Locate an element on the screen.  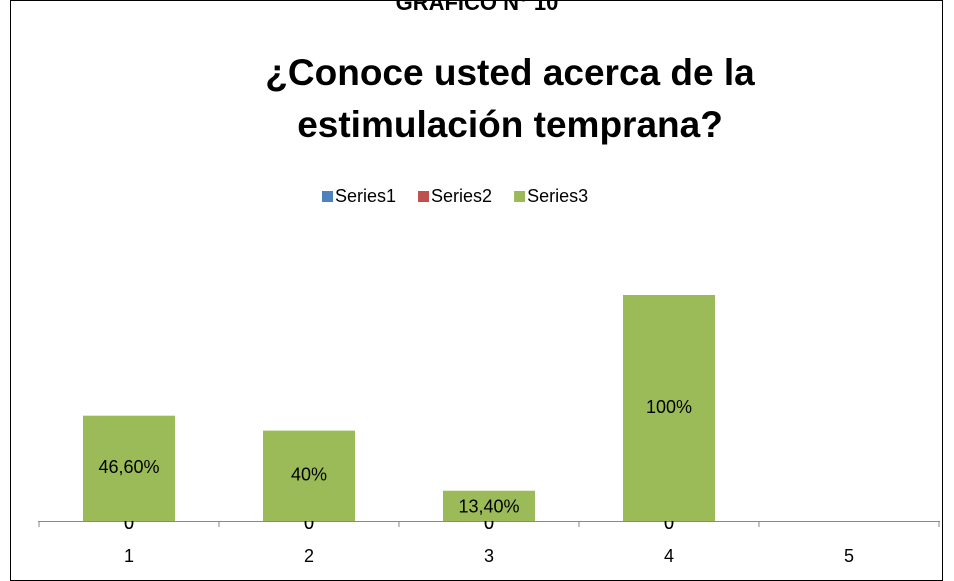
legend-label: Series1 is located at coordinates (365, 196).